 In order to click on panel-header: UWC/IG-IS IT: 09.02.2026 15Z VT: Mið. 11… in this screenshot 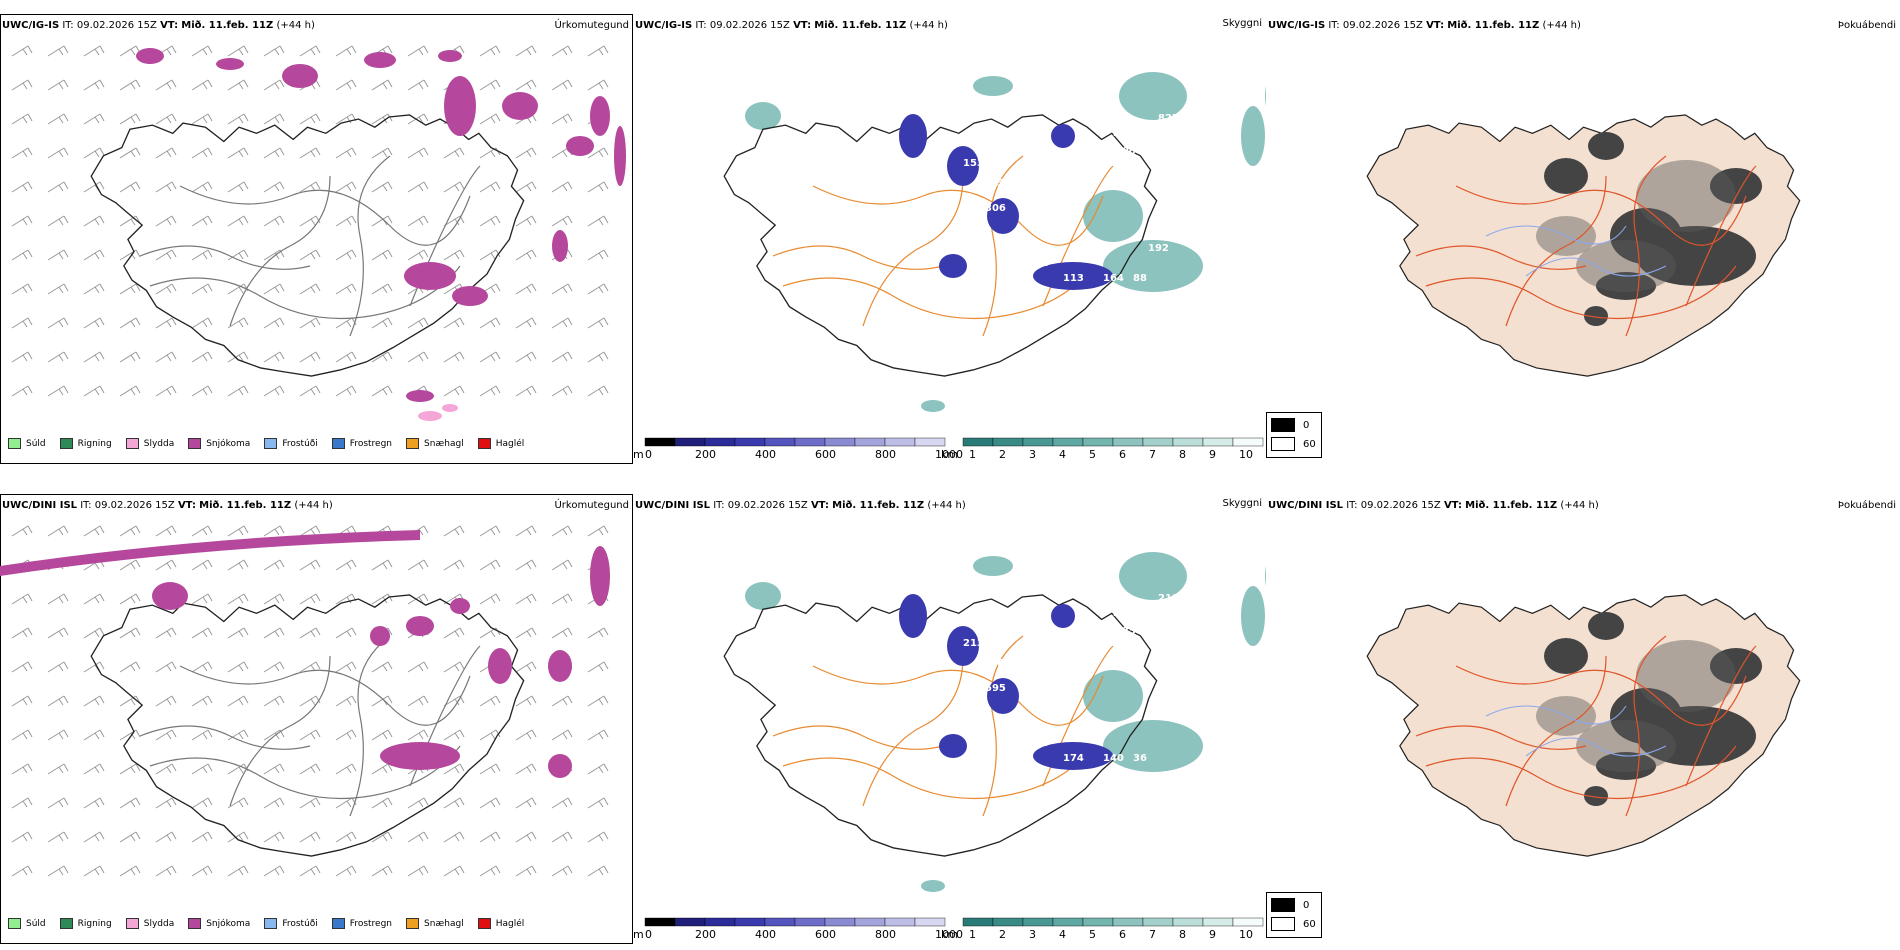, I will do `click(158, 25)`.